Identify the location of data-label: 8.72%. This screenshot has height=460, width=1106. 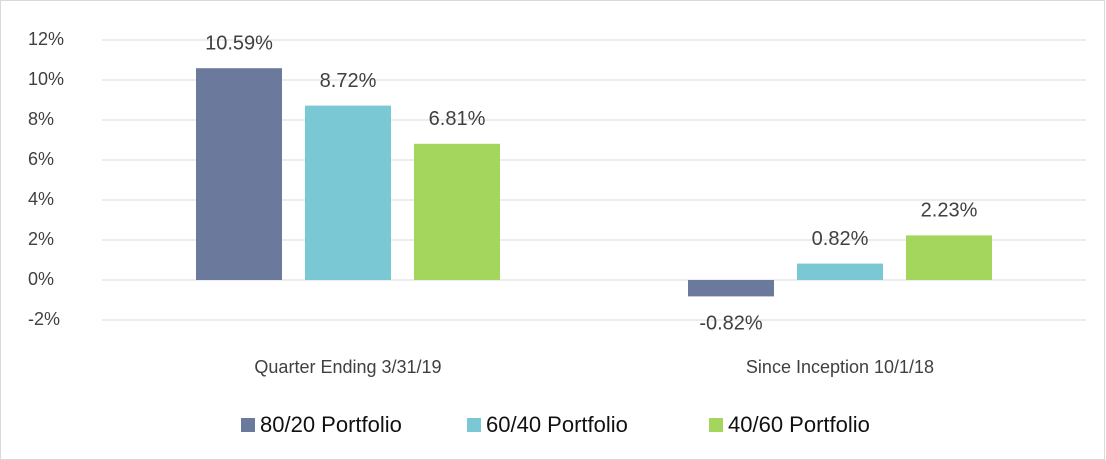
(348, 81).